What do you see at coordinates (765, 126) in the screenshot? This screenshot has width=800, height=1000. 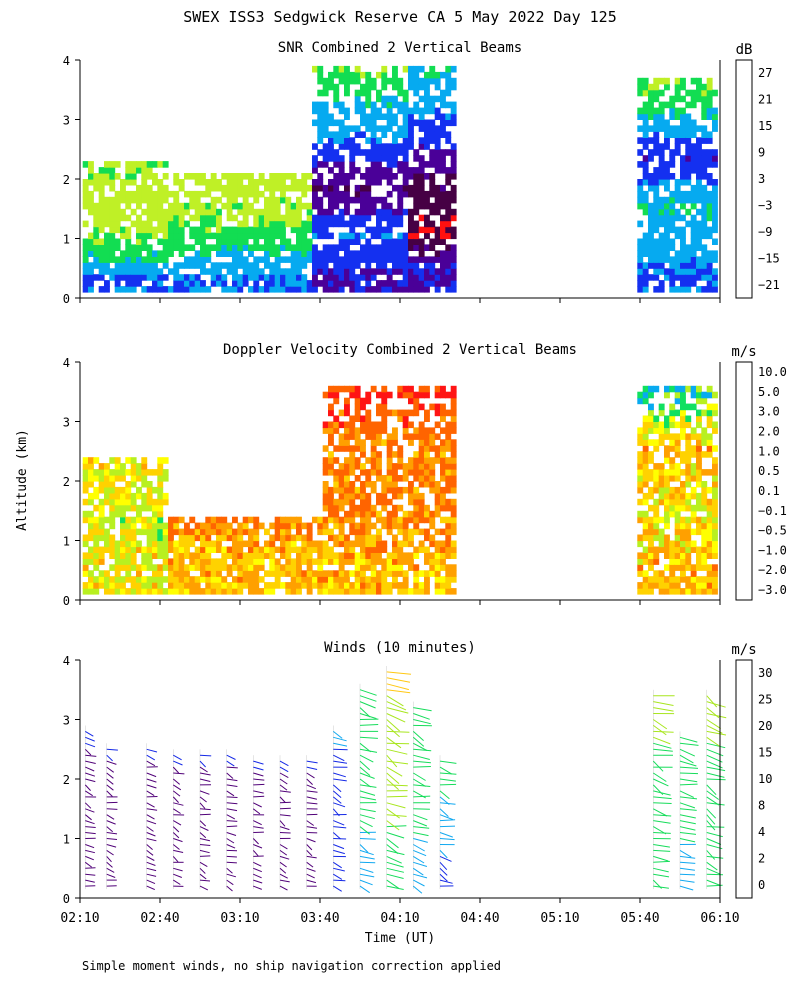 I see `colorbar-label: 15` at bounding box center [765, 126].